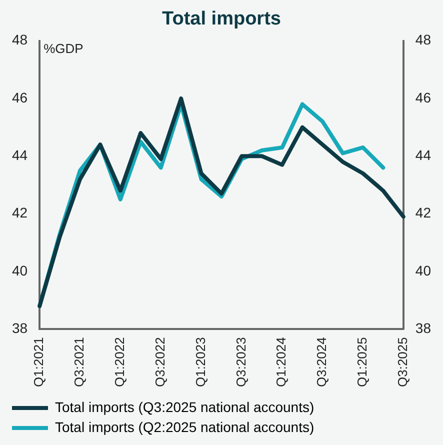  What do you see at coordinates (64, 48) in the screenshot?
I see `y-axis-title: %GDP` at bounding box center [64, 48].